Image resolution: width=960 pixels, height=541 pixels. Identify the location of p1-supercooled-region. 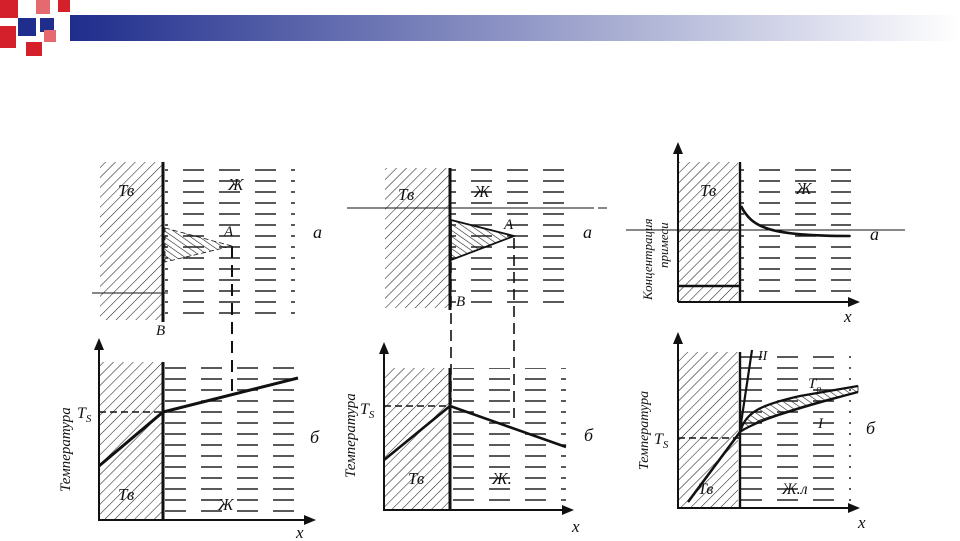
(198, 245).